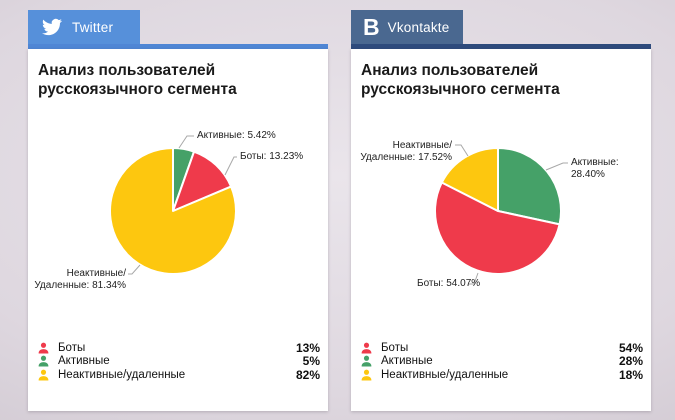 The width and height of the screenshot is (675, 420). I want to click on legend-row-inactive: Неактивные/удаленные 82%, so click(179, 375).